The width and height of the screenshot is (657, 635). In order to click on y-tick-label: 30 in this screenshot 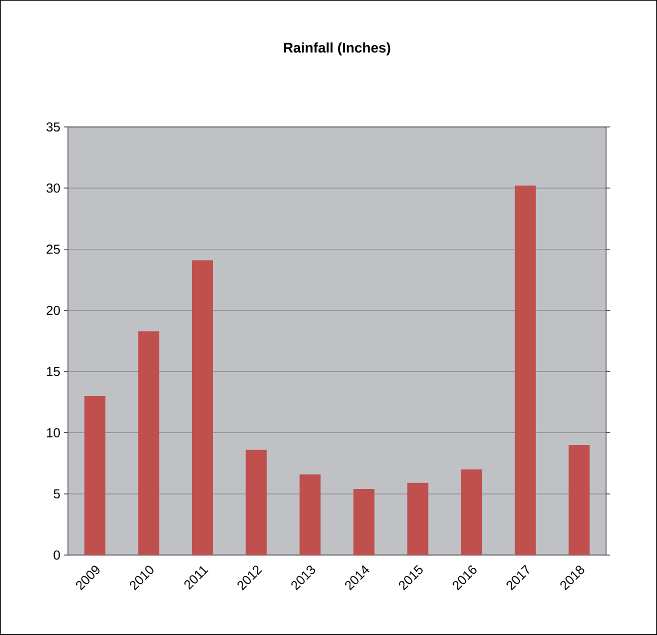, I will do `click(53, 188)`.